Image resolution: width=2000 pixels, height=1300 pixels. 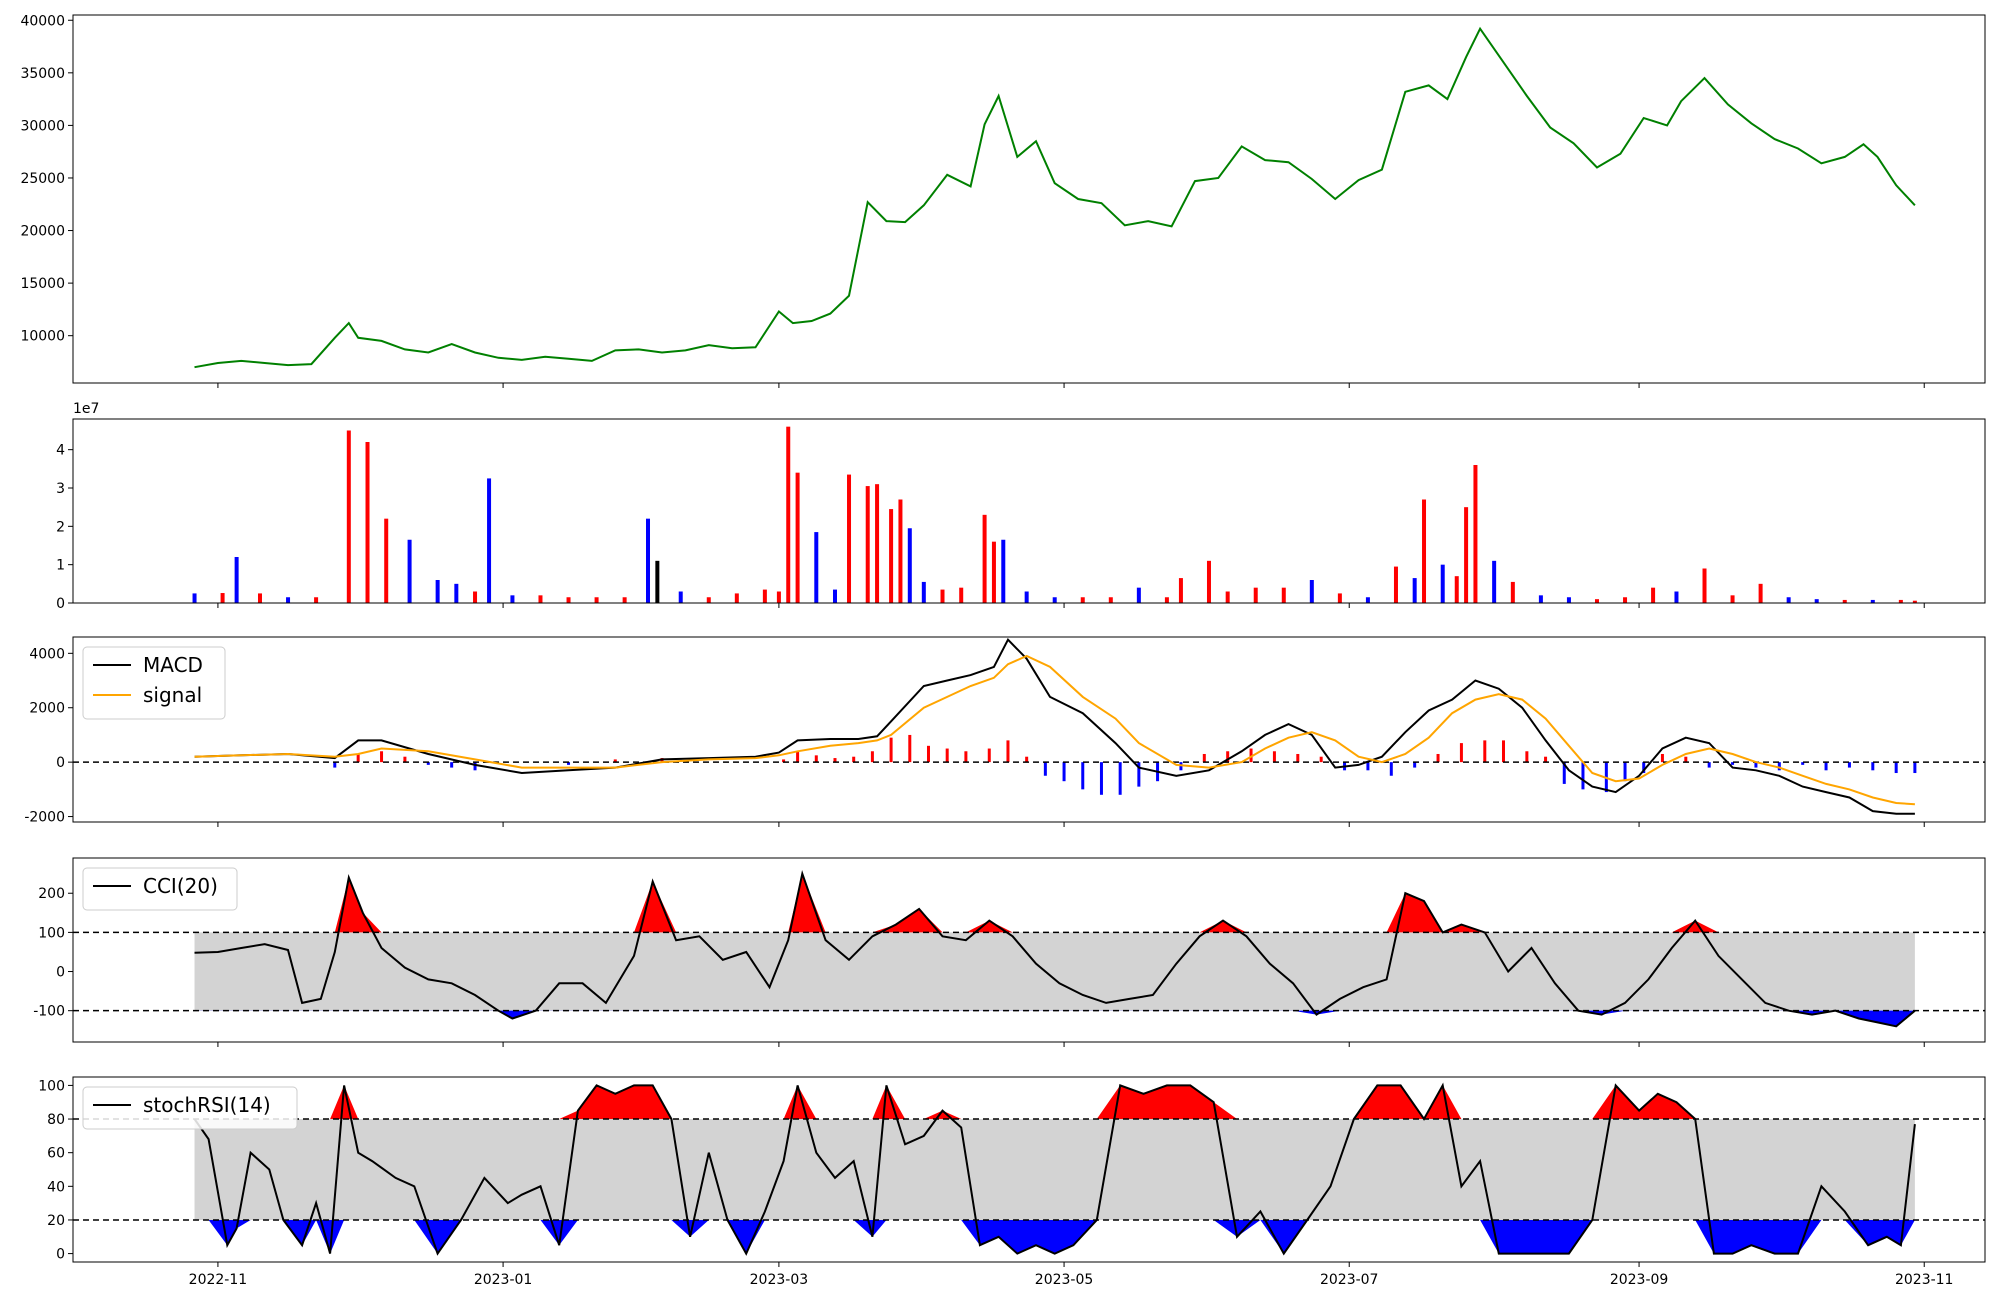 I want to click on signal-line, so click(x=1054, y=730).